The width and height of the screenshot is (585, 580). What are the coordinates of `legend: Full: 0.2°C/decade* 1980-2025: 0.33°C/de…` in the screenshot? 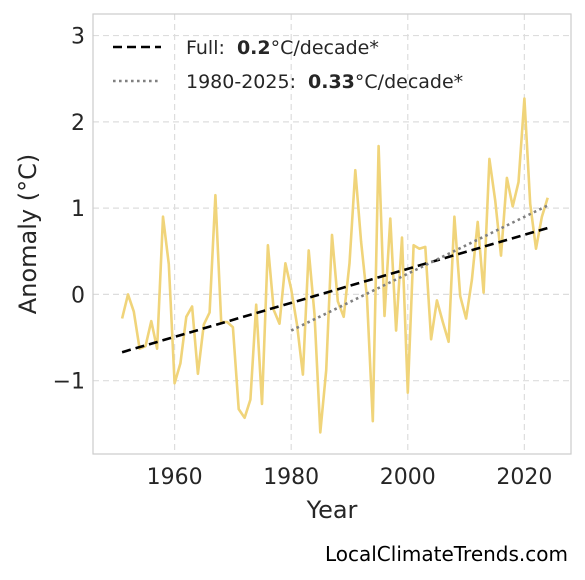 It's located at (288, 65).